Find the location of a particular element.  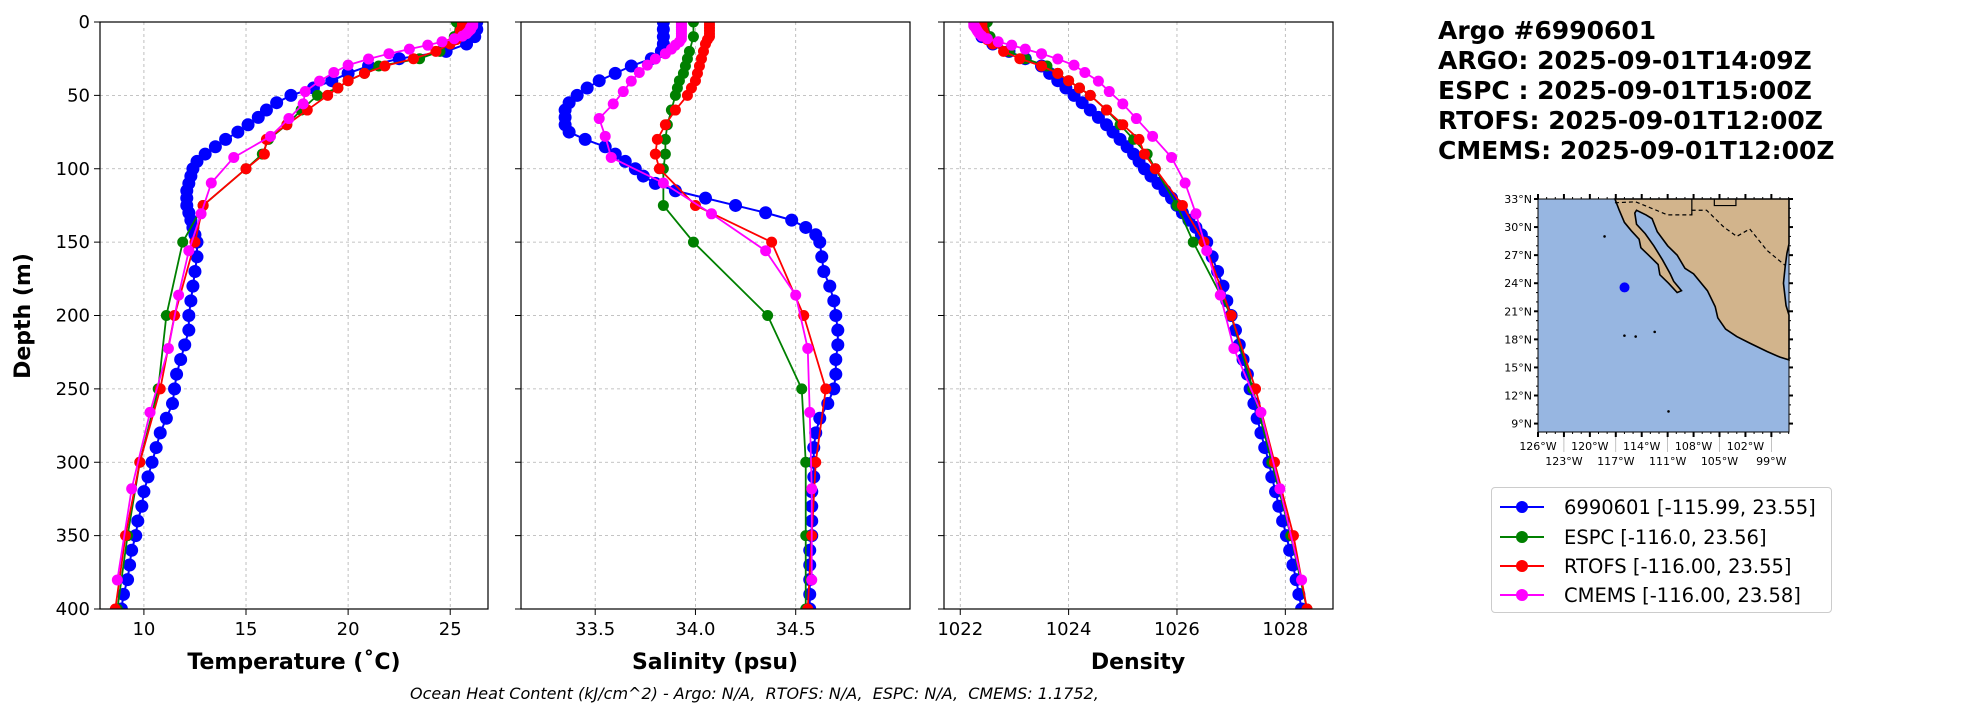

map-lon-label: 123°W is located at coordinates (1563, 461).